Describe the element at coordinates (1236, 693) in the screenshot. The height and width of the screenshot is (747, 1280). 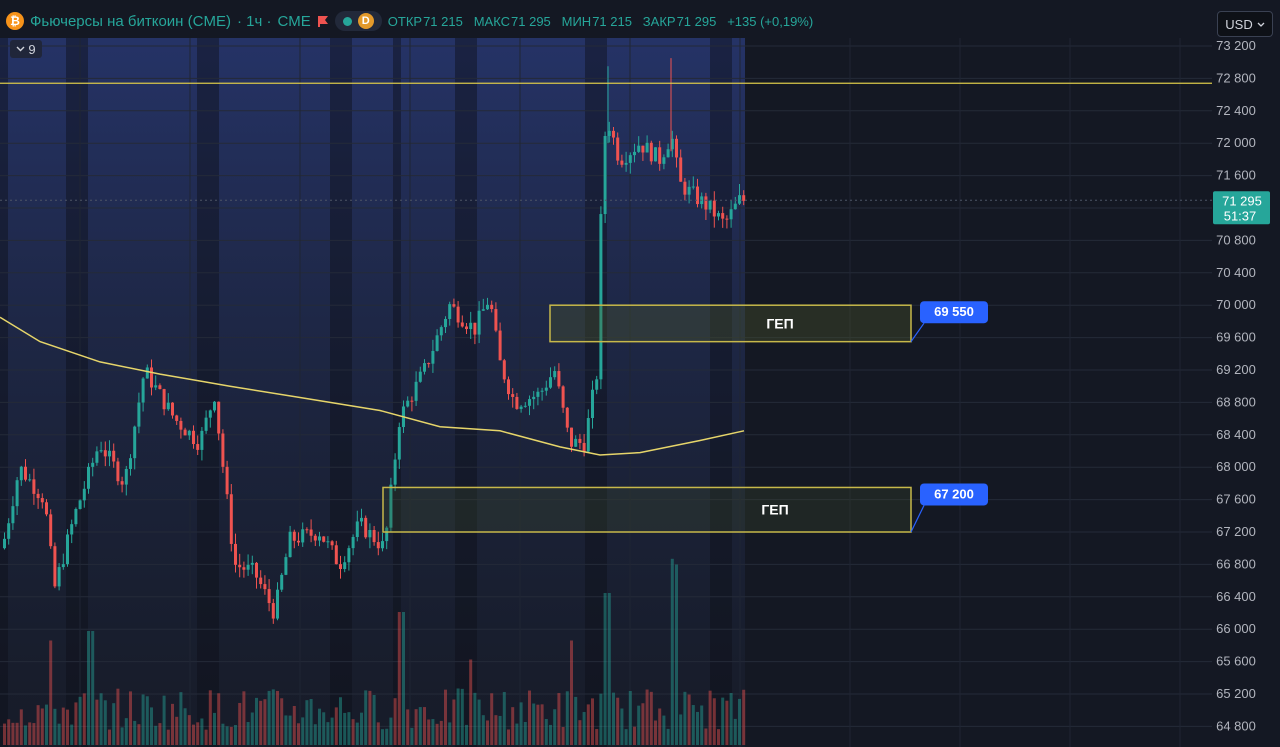
I see `price-tick-label: 65 200` at that location.